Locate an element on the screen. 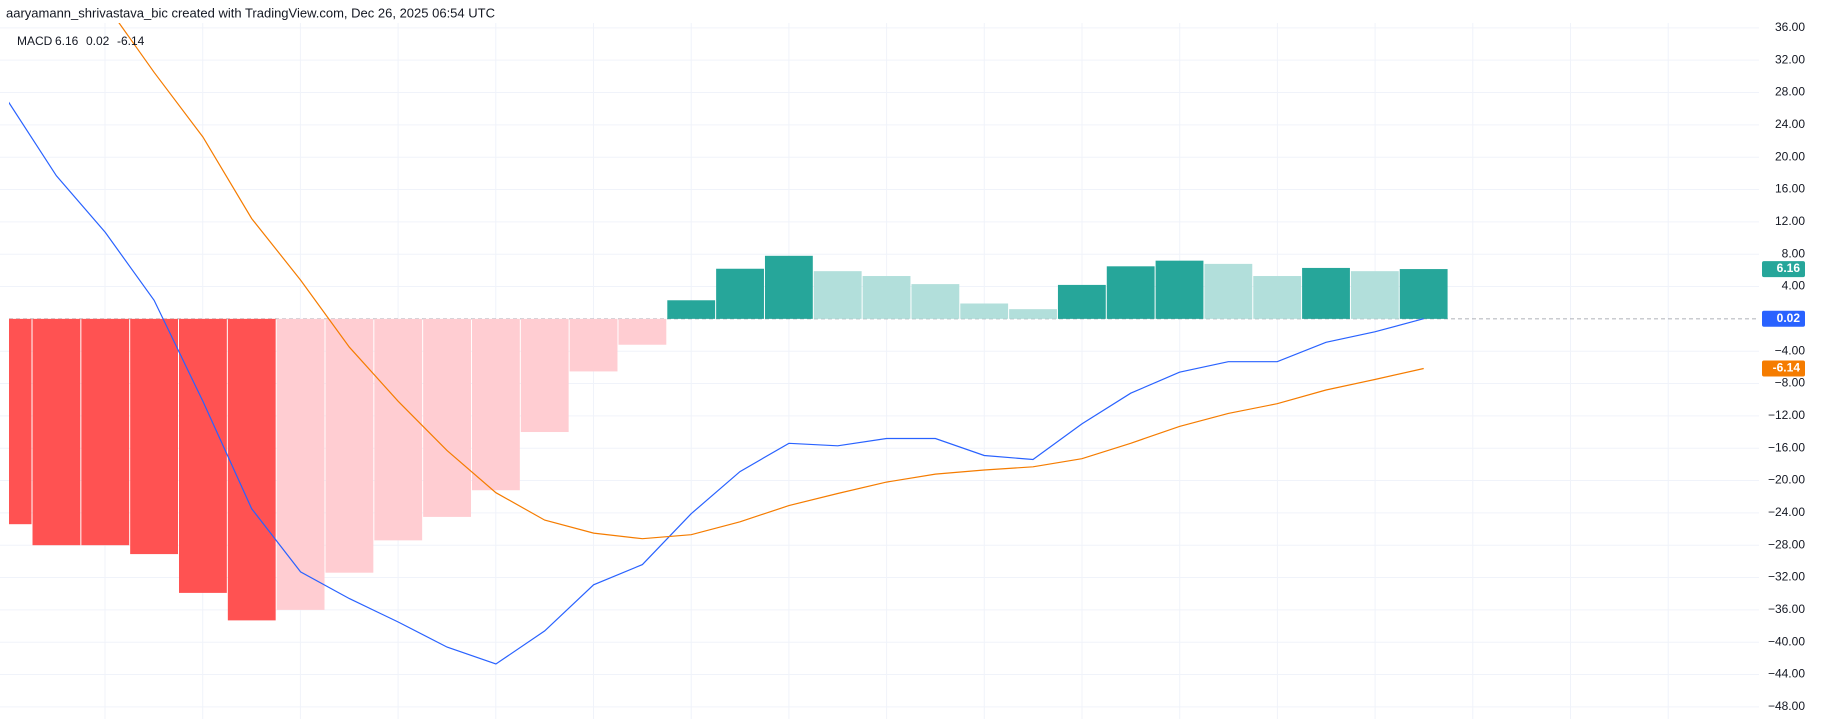 Image resolution: width=1825 pixels, height=719 pixels. y-tick-label: 24.00 is located at coordinates (1790, 124).